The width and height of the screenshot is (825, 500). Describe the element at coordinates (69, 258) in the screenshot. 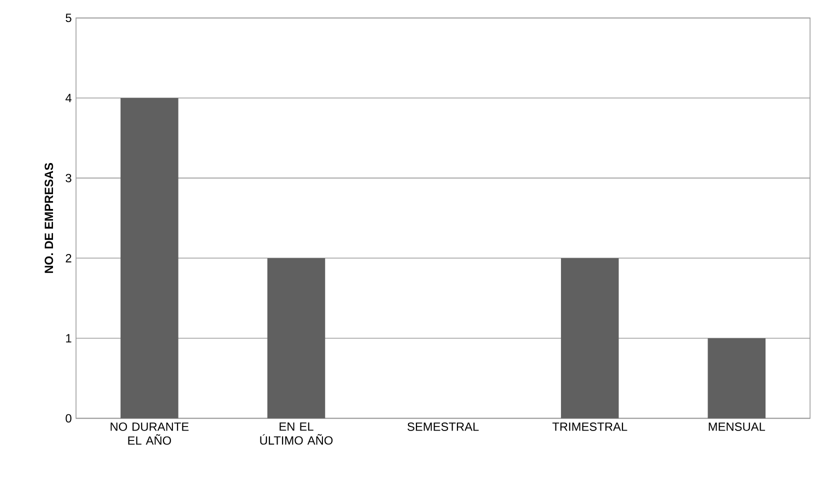

I see `y-tick-label: 2` at that location.